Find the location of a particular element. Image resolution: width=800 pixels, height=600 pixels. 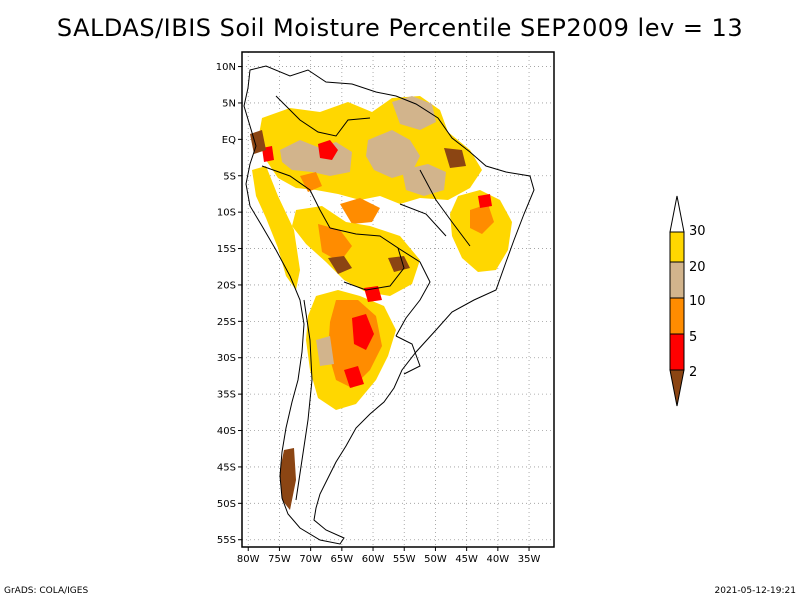

legend-cap-top is located at coordinates (677, 214).